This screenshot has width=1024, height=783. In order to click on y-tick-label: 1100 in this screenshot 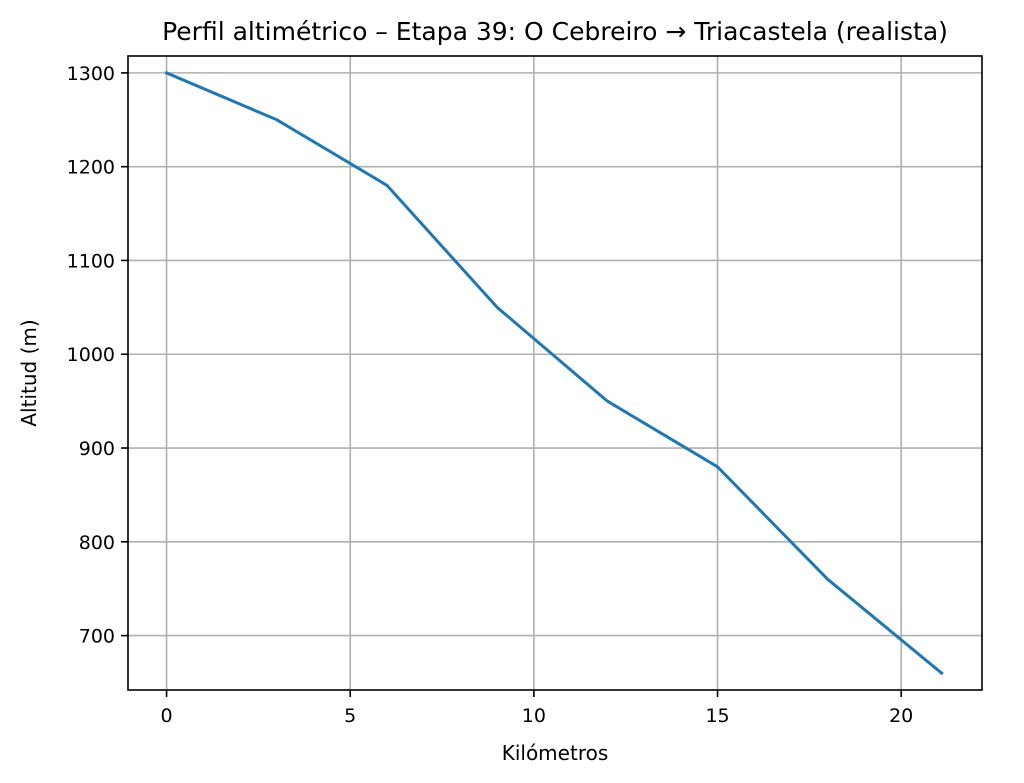, I will do `click(91, 261)`.